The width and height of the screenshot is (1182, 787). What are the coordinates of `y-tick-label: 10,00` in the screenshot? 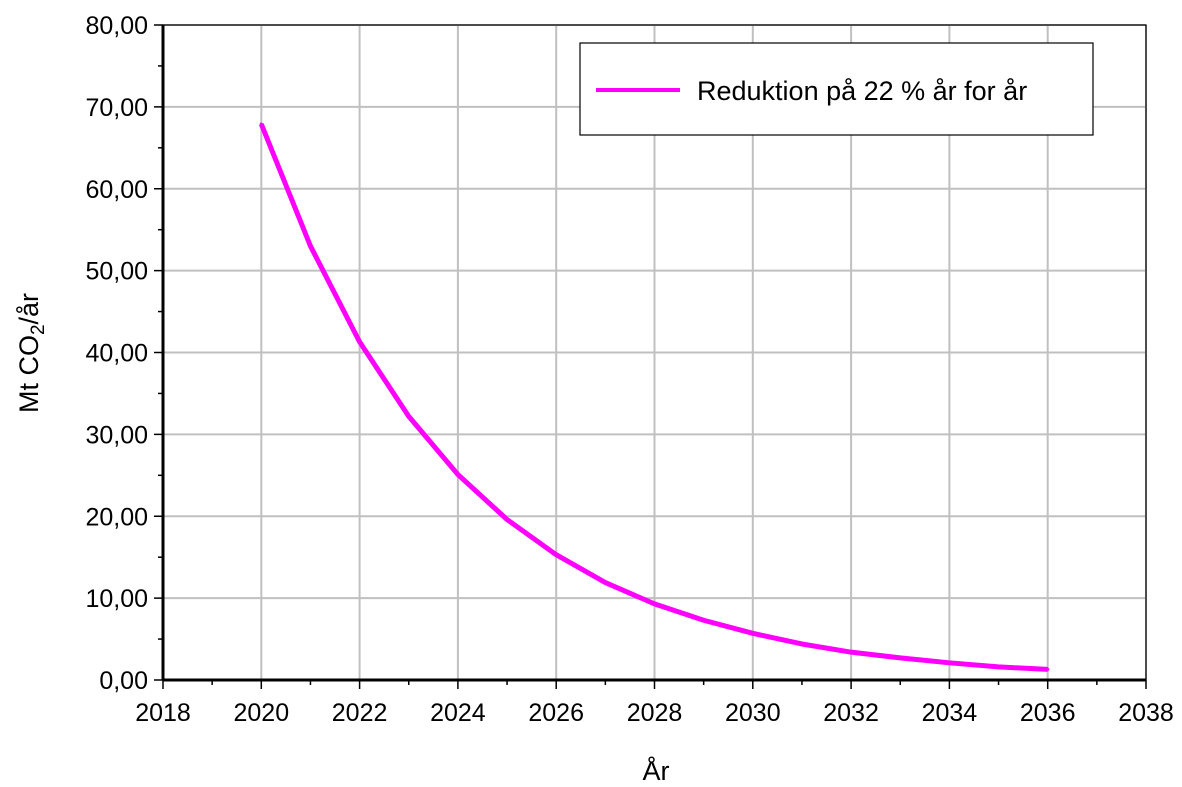 It's located at (116, 599).